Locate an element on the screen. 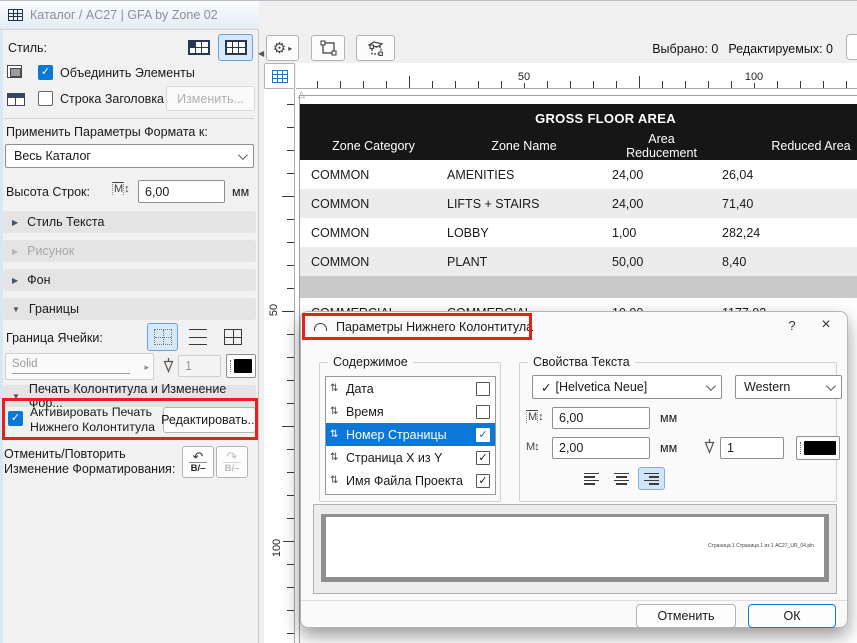 Image resolution: width=857 pixels, height=643 pixels. font-value: [Helvetica Neue] is located at coordinates (601, 387).